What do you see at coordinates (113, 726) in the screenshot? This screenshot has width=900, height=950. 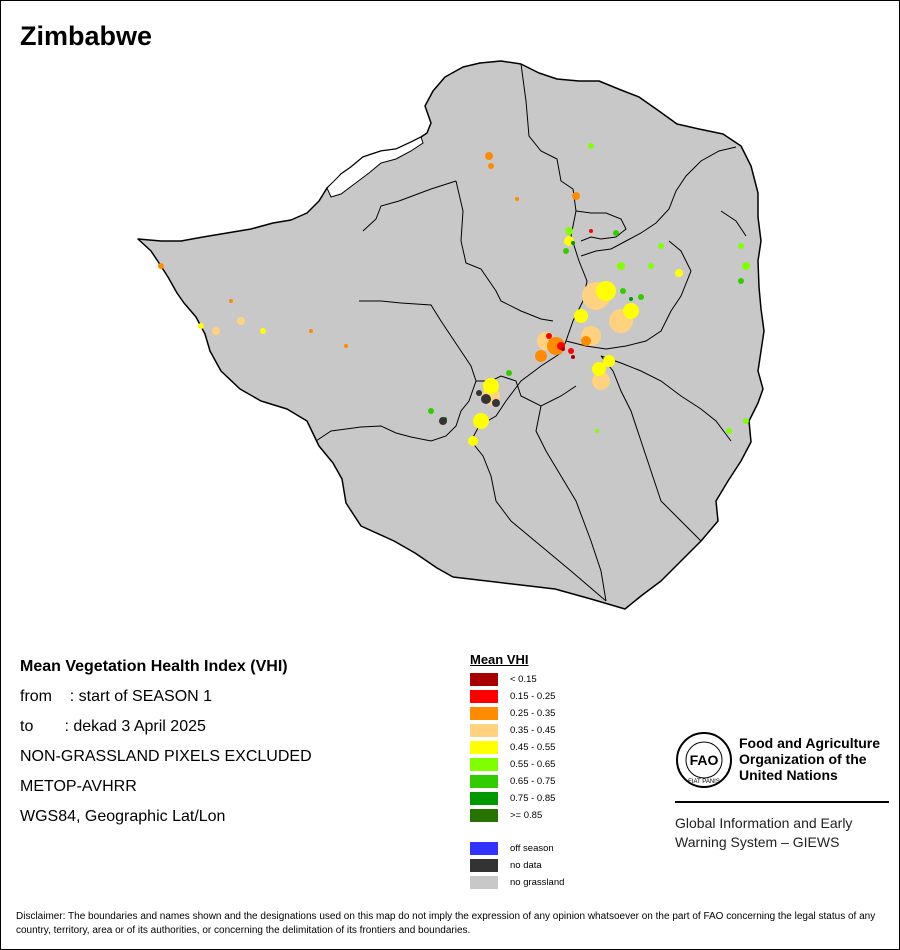 I see `info-to: to : dekad 3 April 2025` at bounding box center [113, 726].